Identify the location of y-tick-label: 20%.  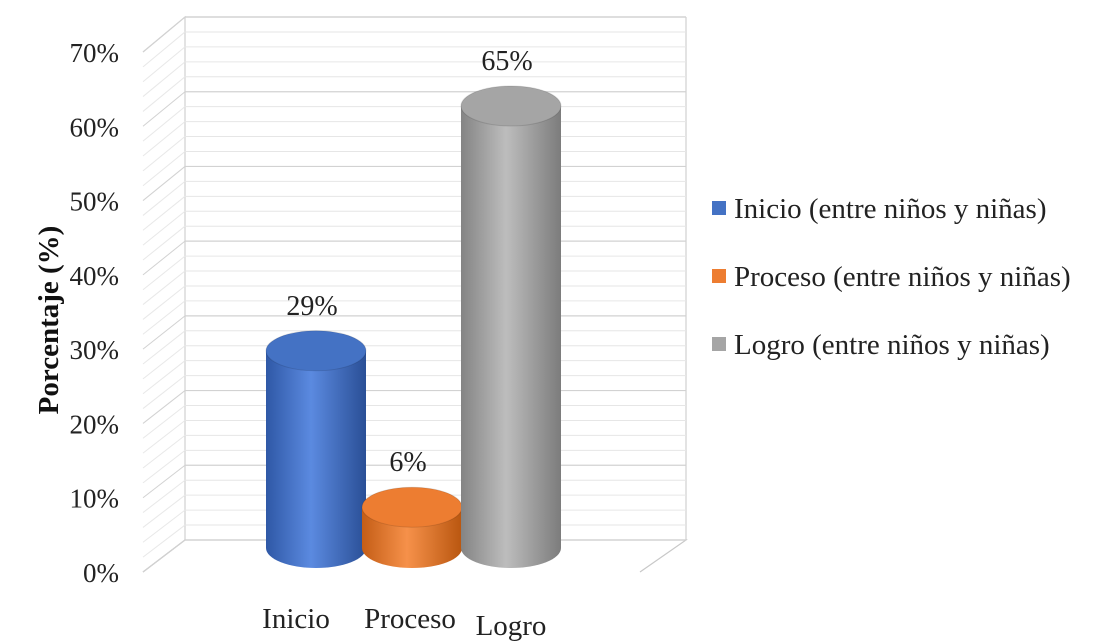
(95, 424).